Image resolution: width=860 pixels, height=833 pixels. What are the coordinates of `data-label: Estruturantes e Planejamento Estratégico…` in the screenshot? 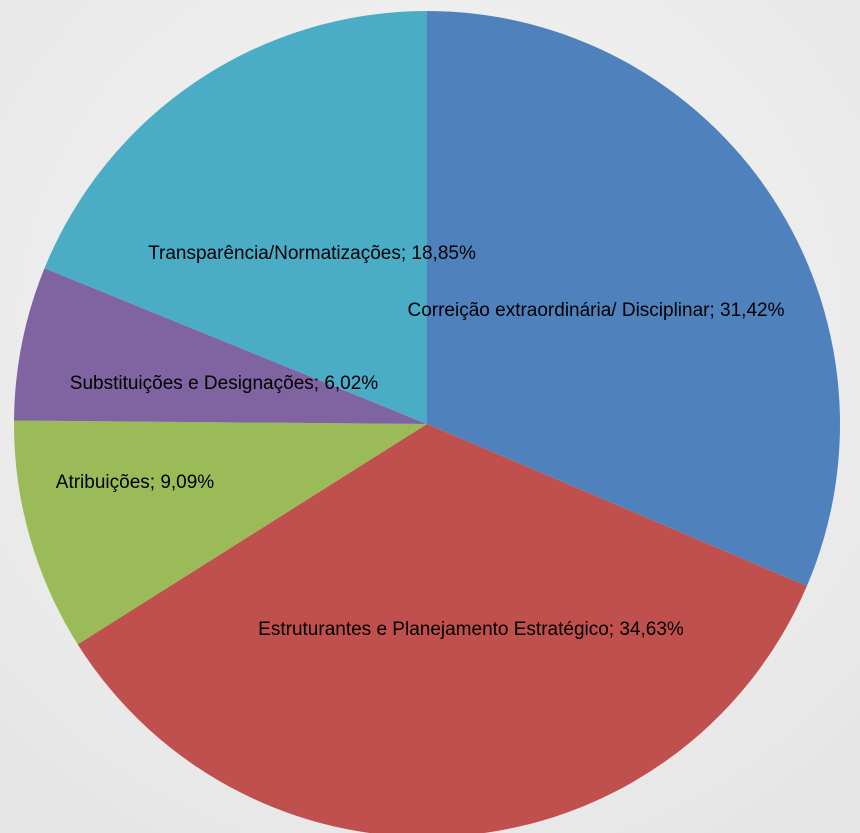 It's located at (471, 629).